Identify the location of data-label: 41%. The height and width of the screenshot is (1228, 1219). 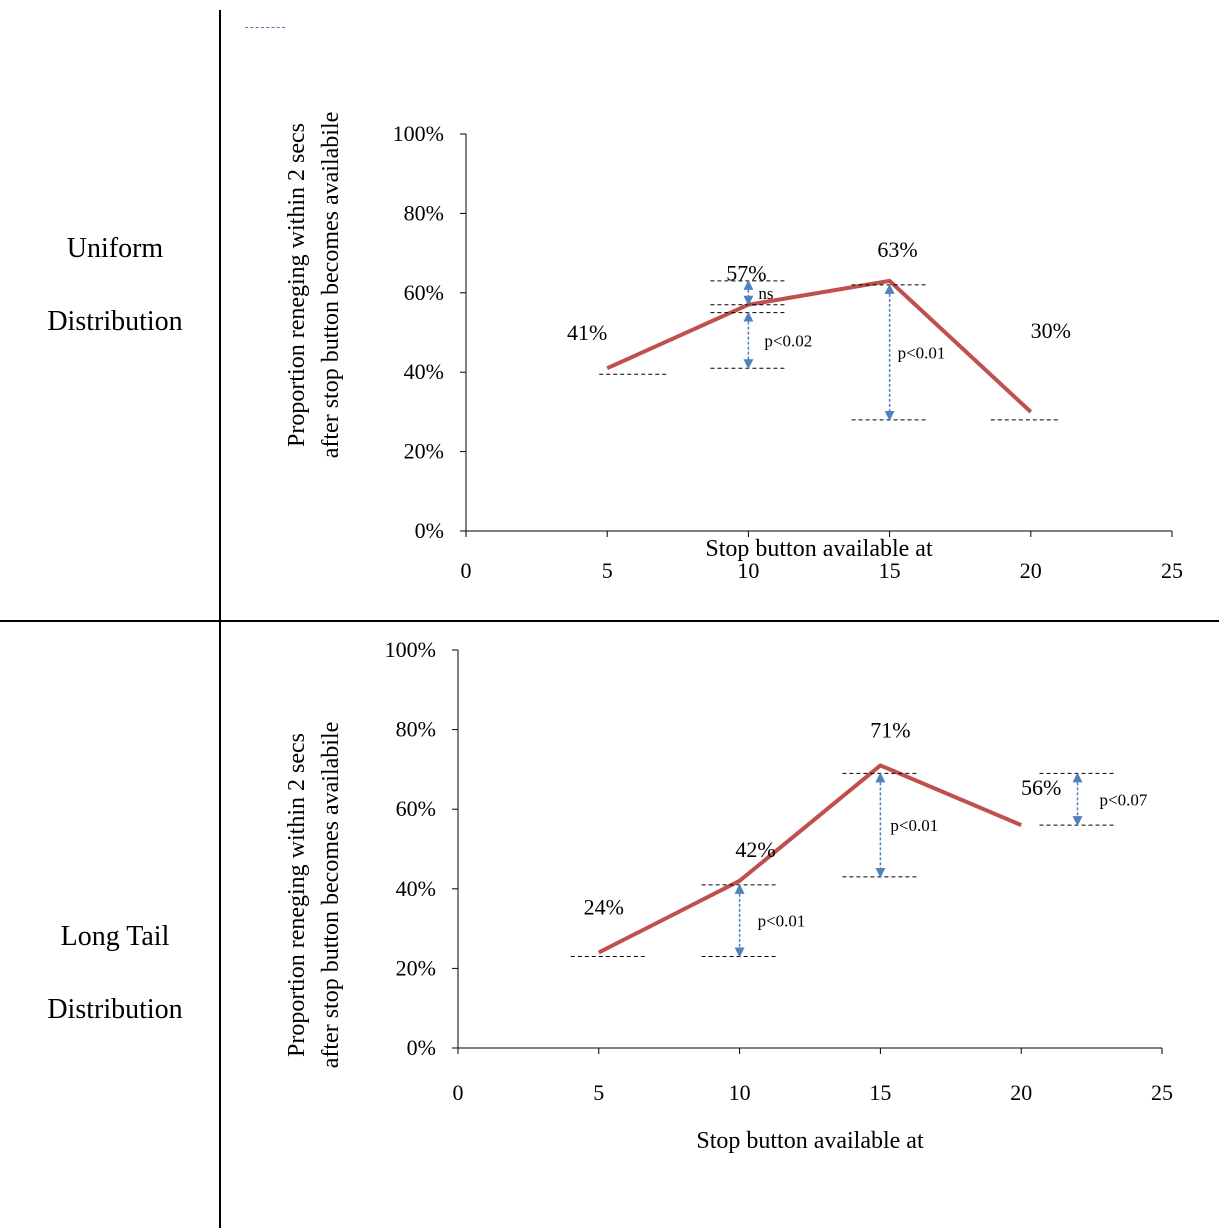
(587, 332).